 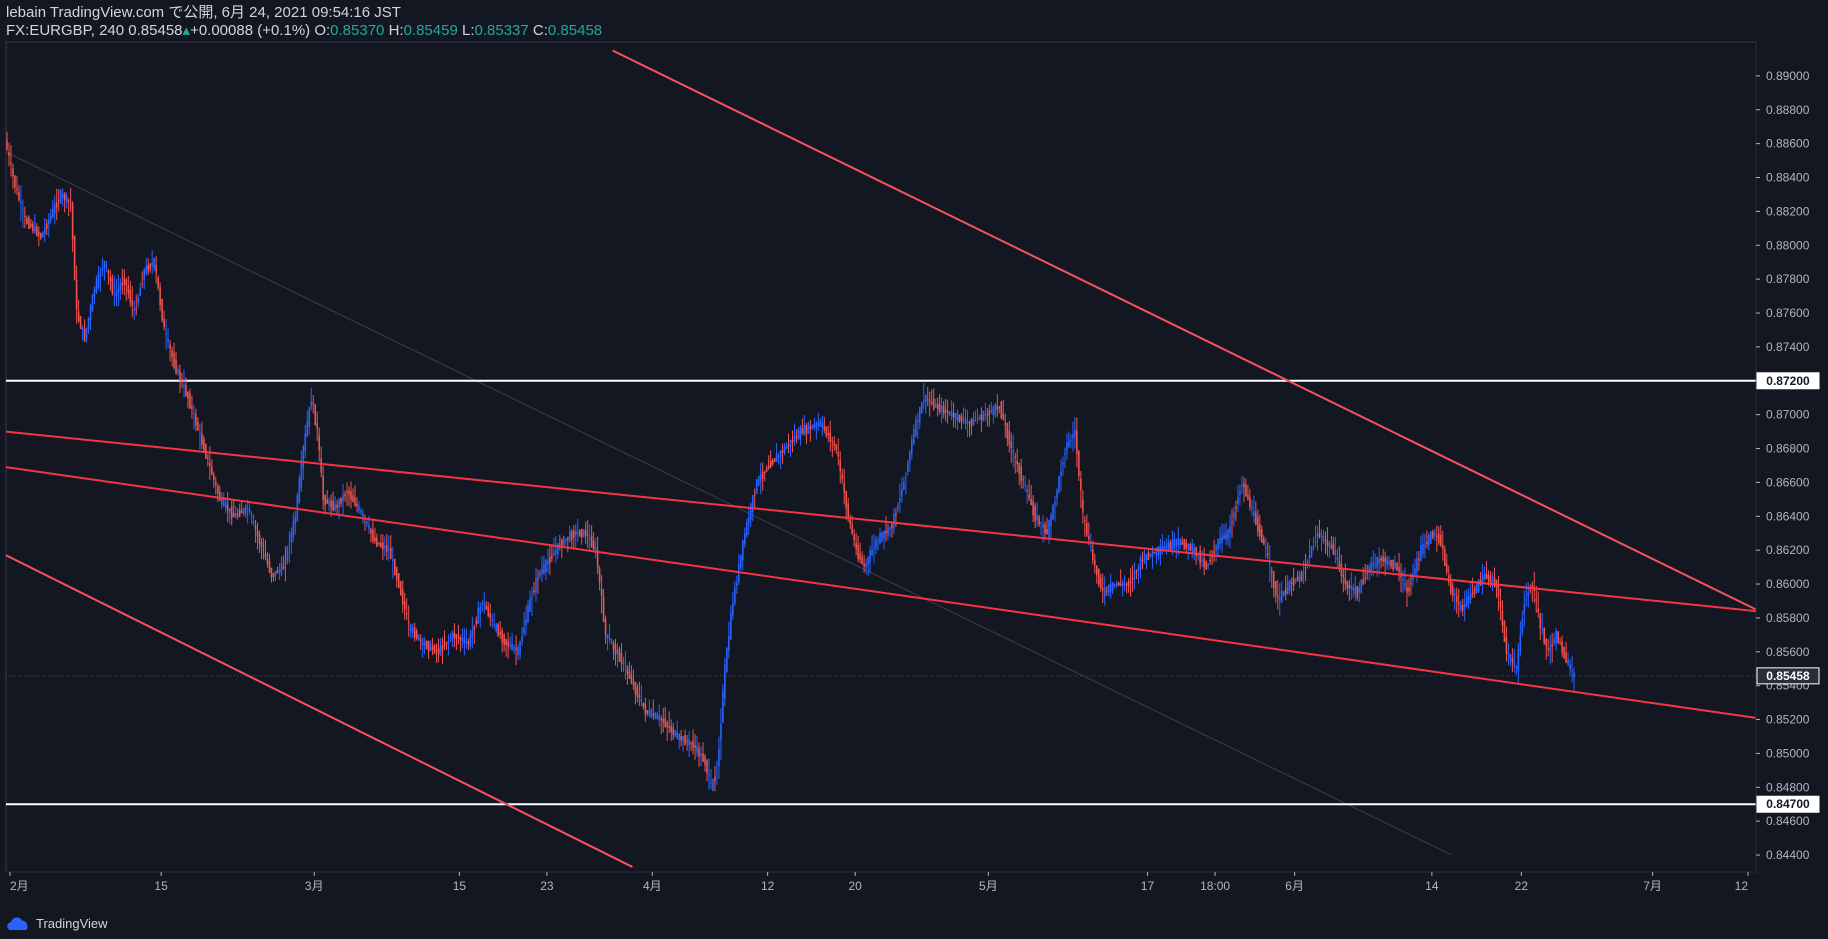 I want to click on tradingview-logo: TradingView, so click(x=57, y=923).